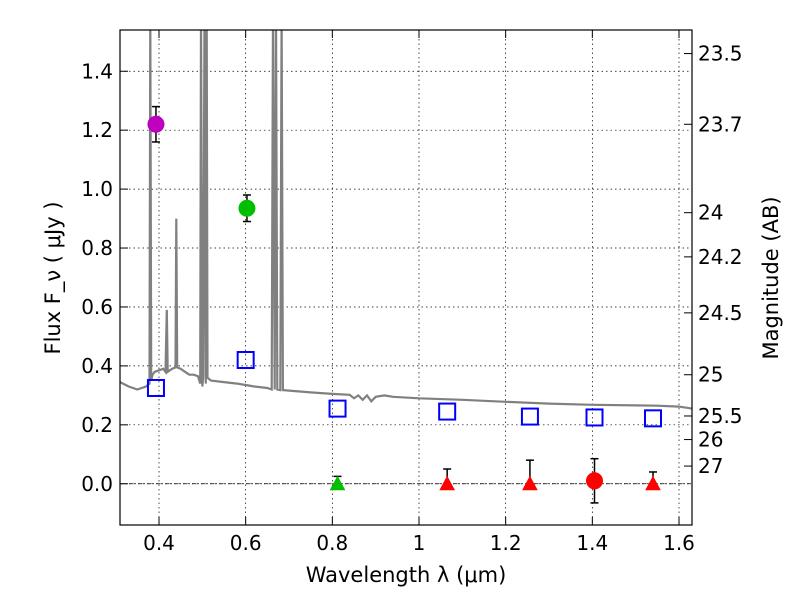 Image resolution: width=800 pixels, height=600 pixels. Describe the element at coordinates (97, 425) in the screenshot. I see `y-tick-label: 0.2` at that location.